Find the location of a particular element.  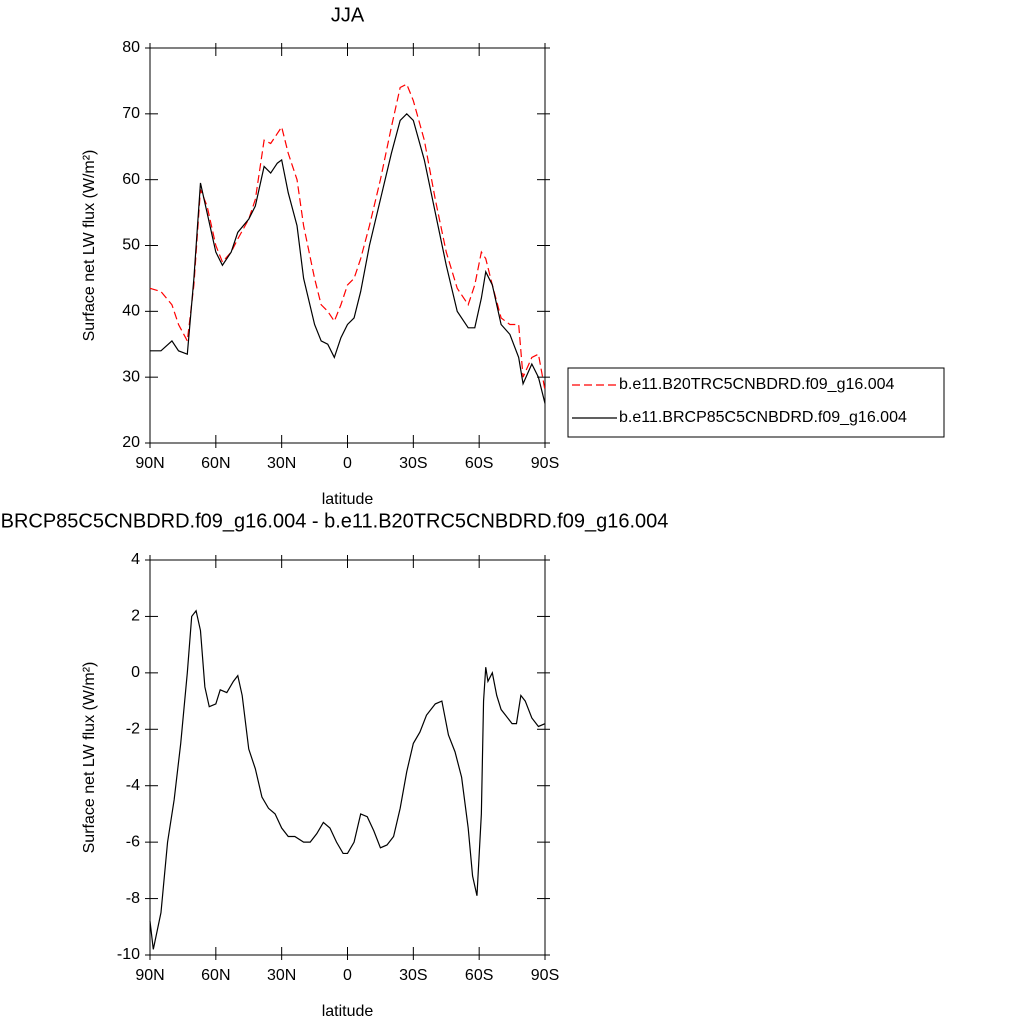

y-tick-label: 50 is located at coordinates (131, 245).